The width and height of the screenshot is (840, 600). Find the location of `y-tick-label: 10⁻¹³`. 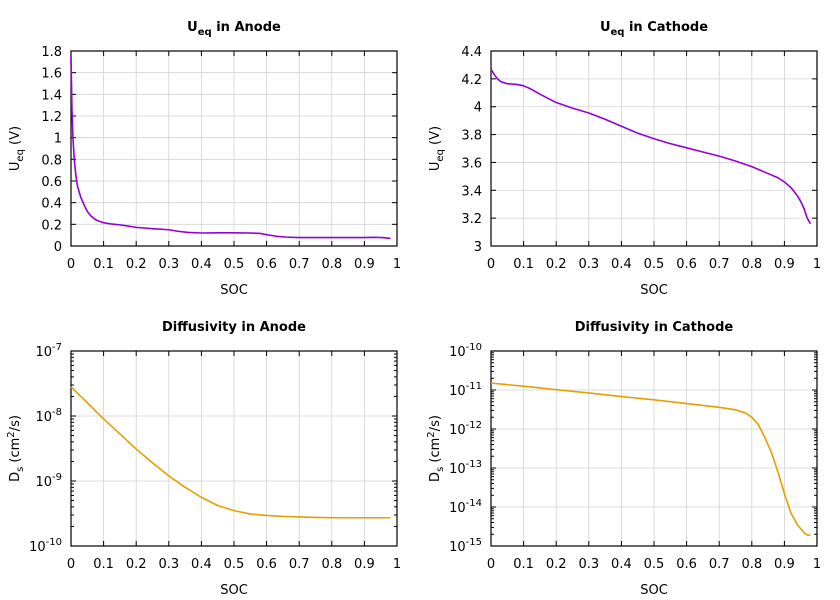

y-tick-label: 10⁻¹³ is located at coordinates (465, 468).